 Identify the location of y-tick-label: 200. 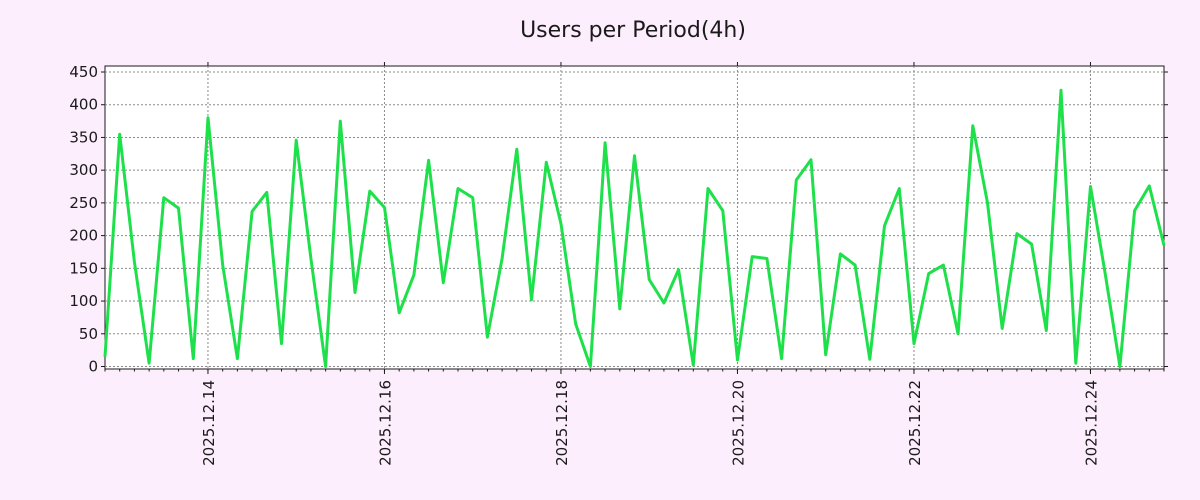
(83, 236).